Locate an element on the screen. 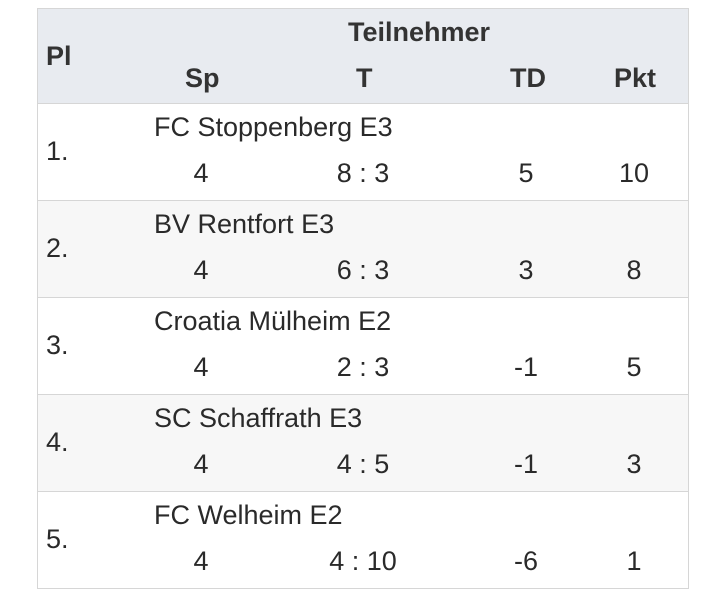 The height and width of the screenshot is (600, 727). points: 5 is located at coordinates (634, 367).